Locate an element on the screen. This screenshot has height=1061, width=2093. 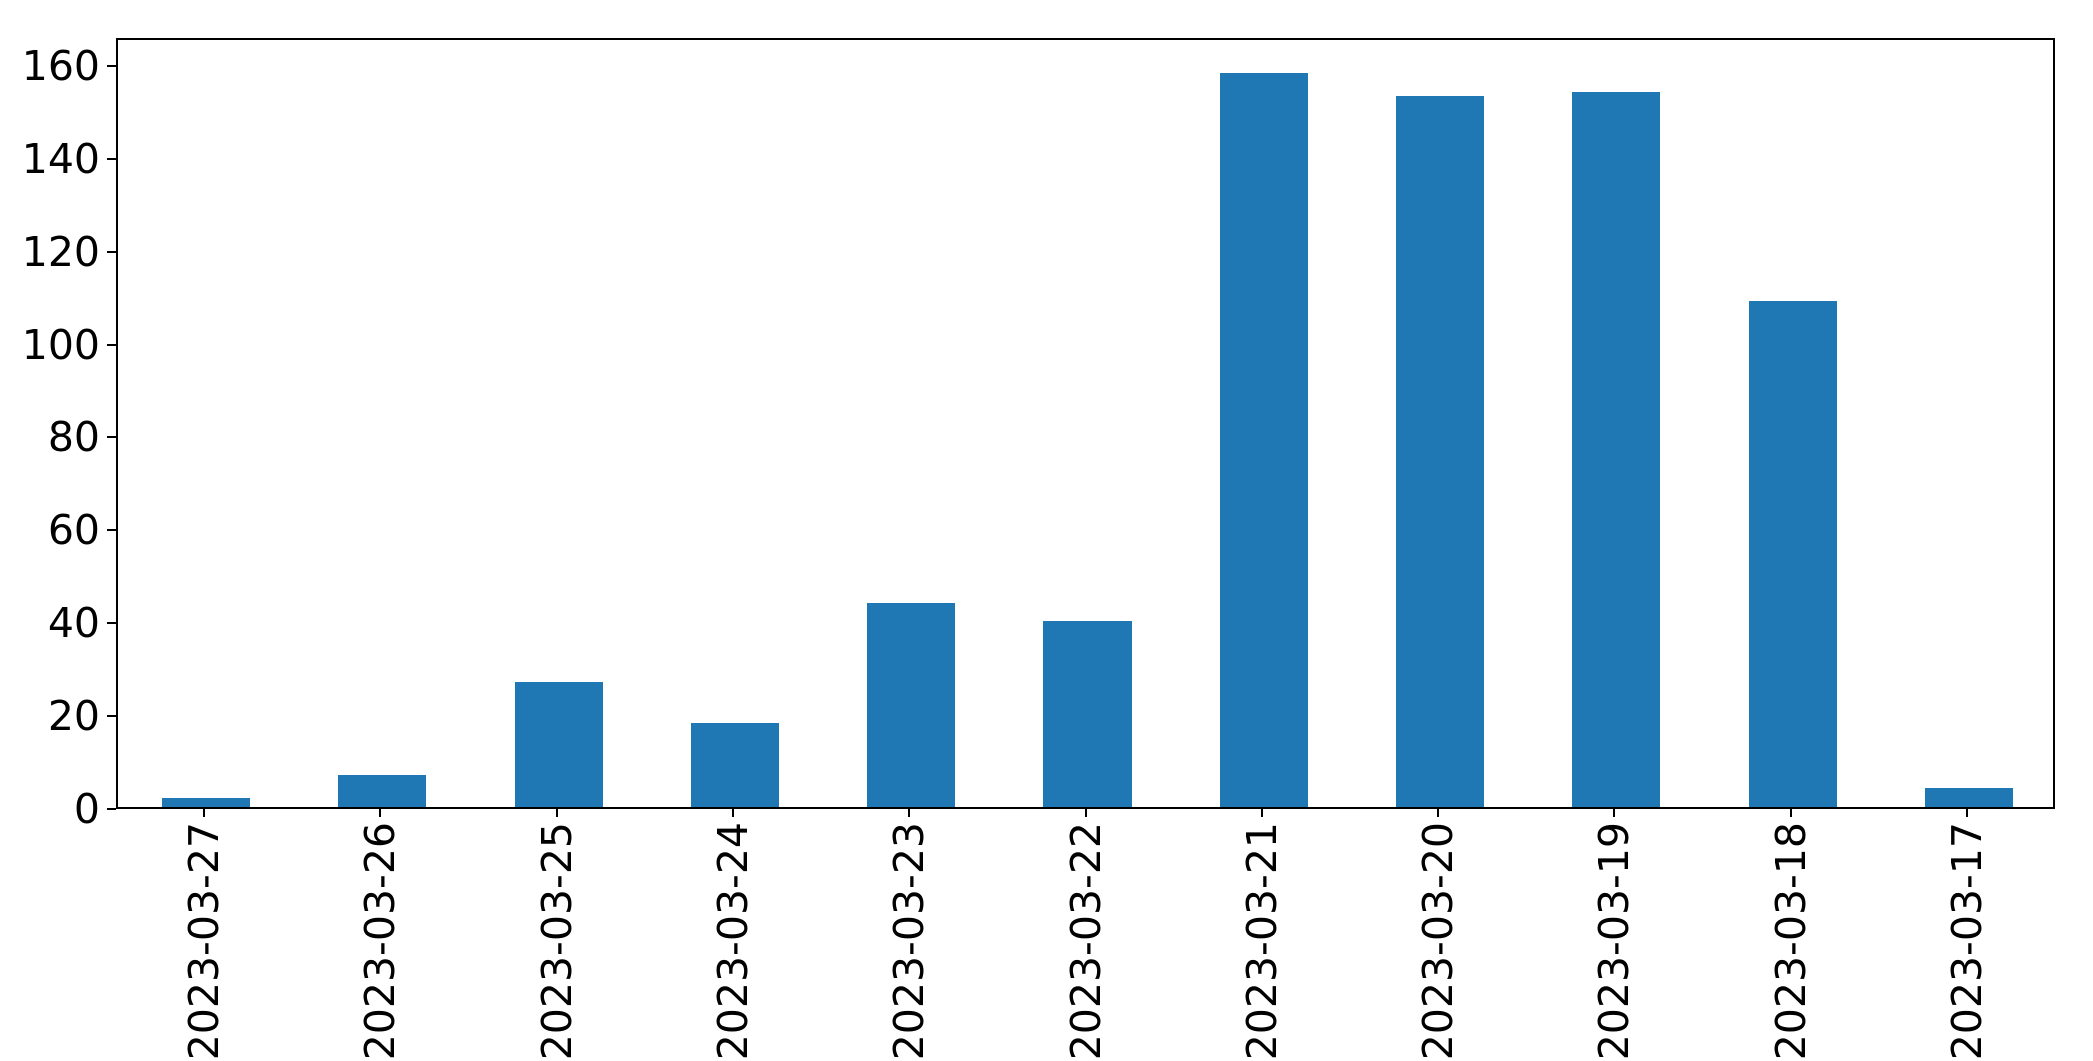
x-tick-label-text: 2023-03-23 is located at coordinates (909, 941).